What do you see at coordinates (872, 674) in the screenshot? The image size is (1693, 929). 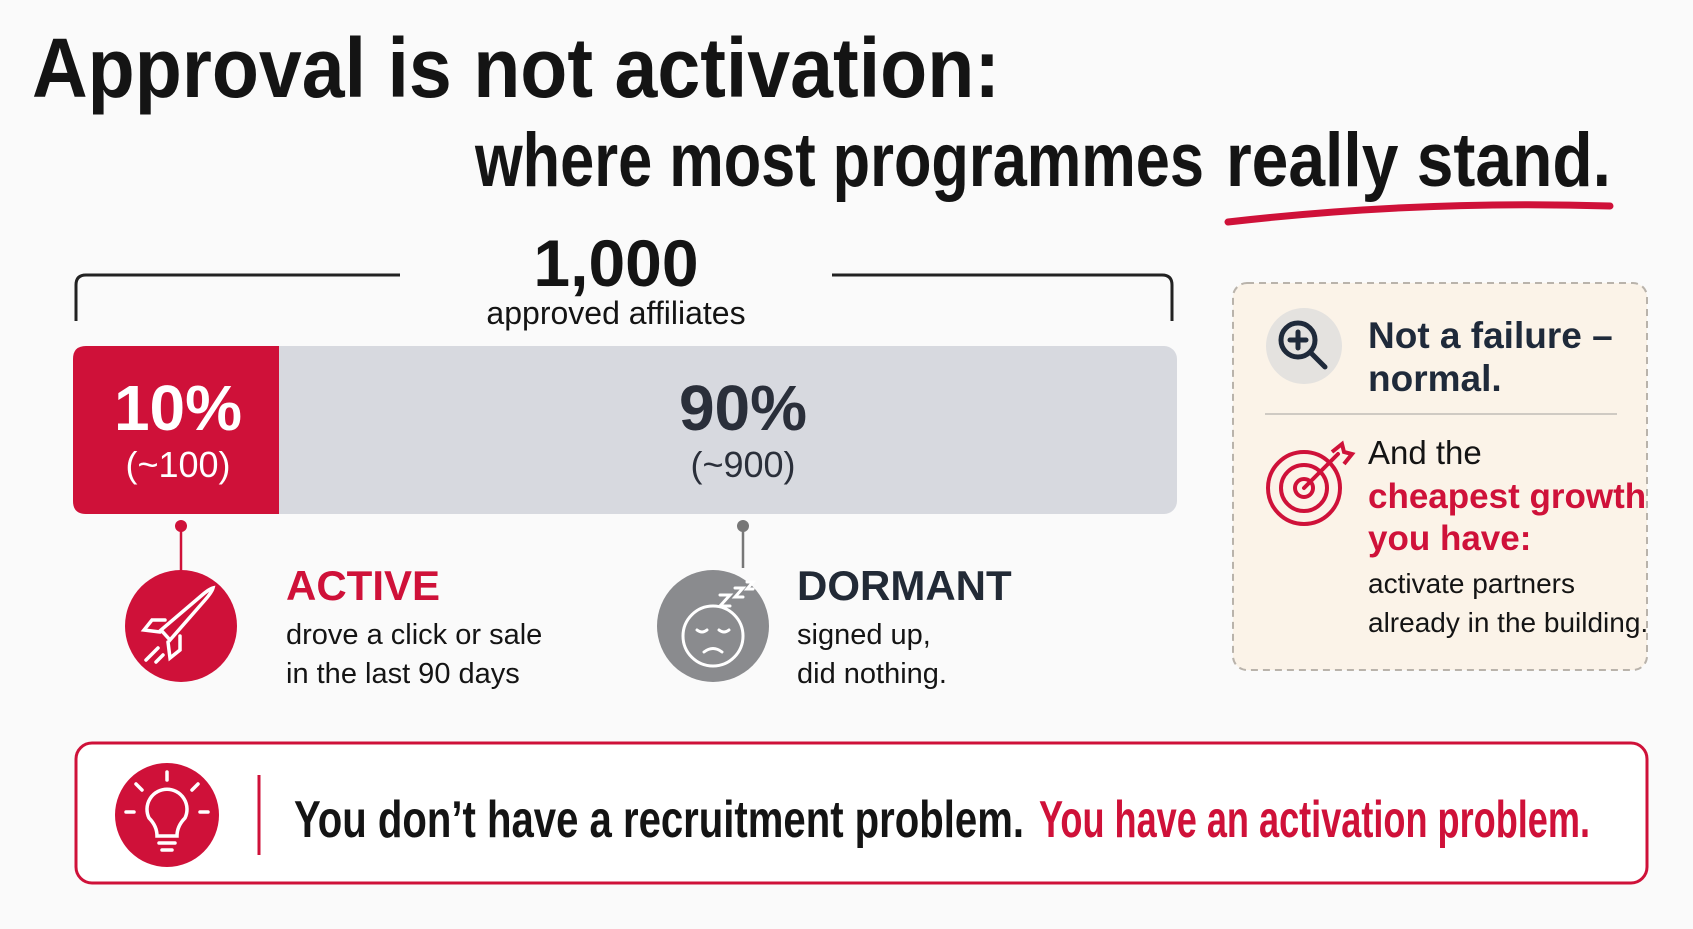 I see `dormant-desc: did nothing.` at bounding box center [872, 674].